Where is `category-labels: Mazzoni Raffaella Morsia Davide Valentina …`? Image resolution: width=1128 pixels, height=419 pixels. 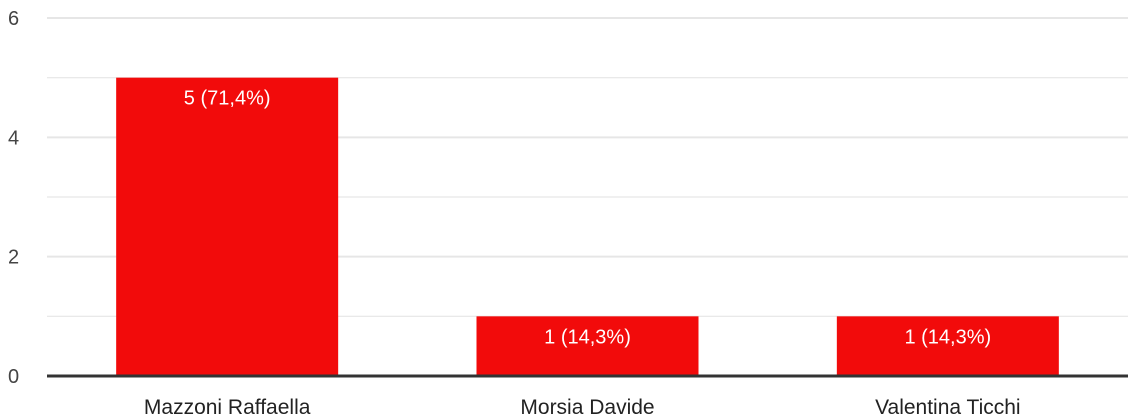
category-labels: Mazzoni Raffaella Morsia Davide Valentina … is located at coordinates (582, 407).